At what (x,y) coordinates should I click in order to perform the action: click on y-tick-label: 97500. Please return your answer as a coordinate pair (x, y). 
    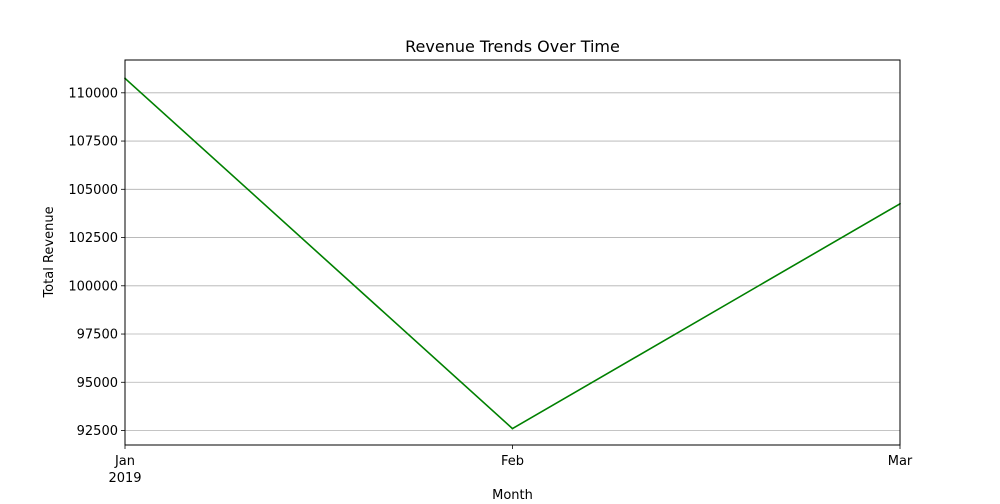
    Looking at the image, I should click on (97, 335).